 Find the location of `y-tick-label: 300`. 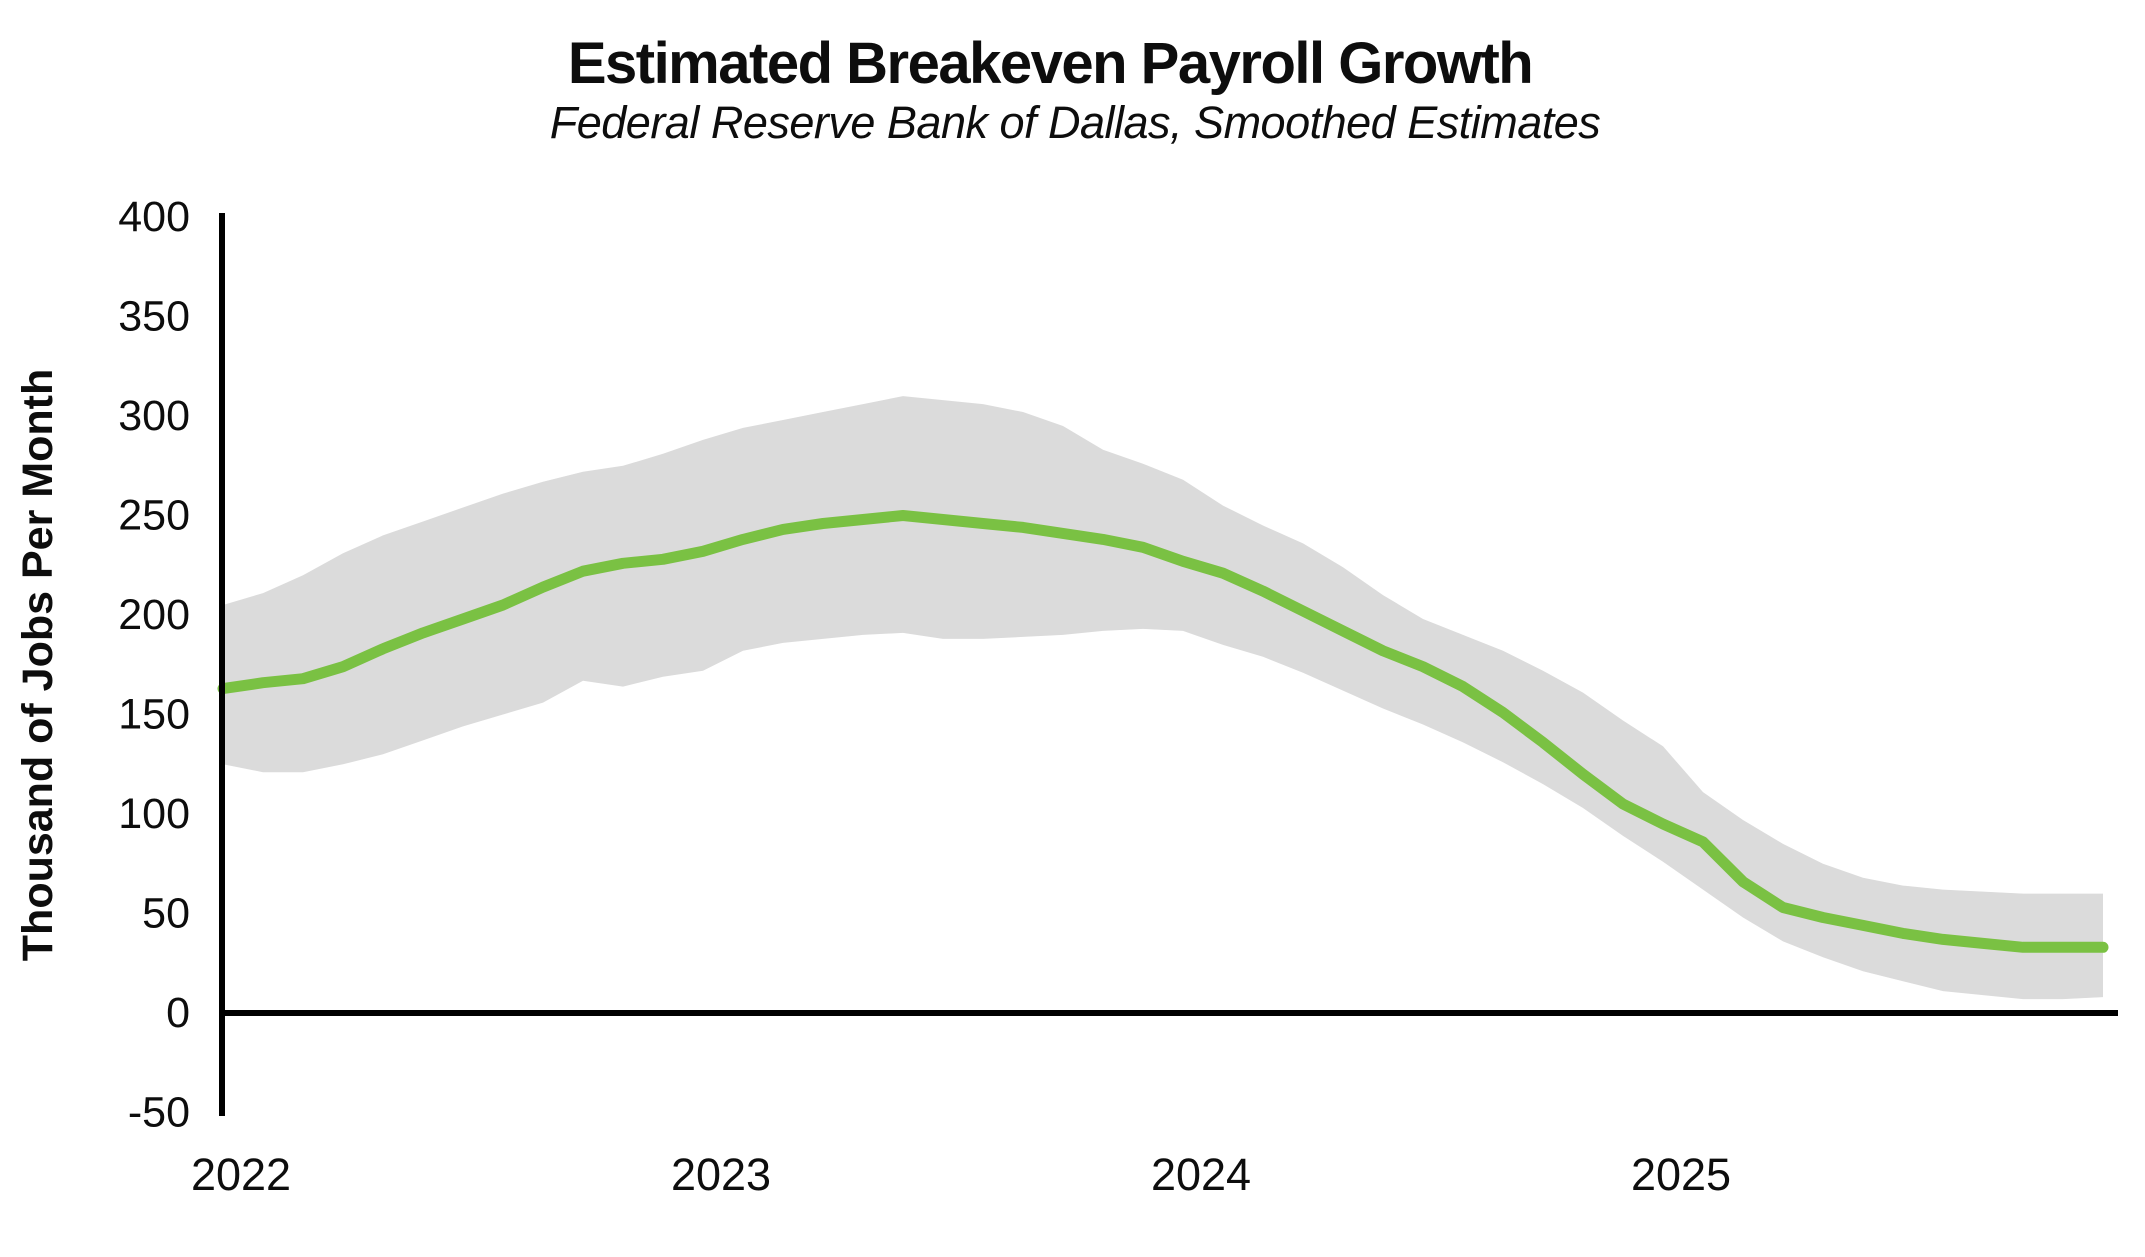

y-tick-label: 300 is located at coordinates (154, 416).